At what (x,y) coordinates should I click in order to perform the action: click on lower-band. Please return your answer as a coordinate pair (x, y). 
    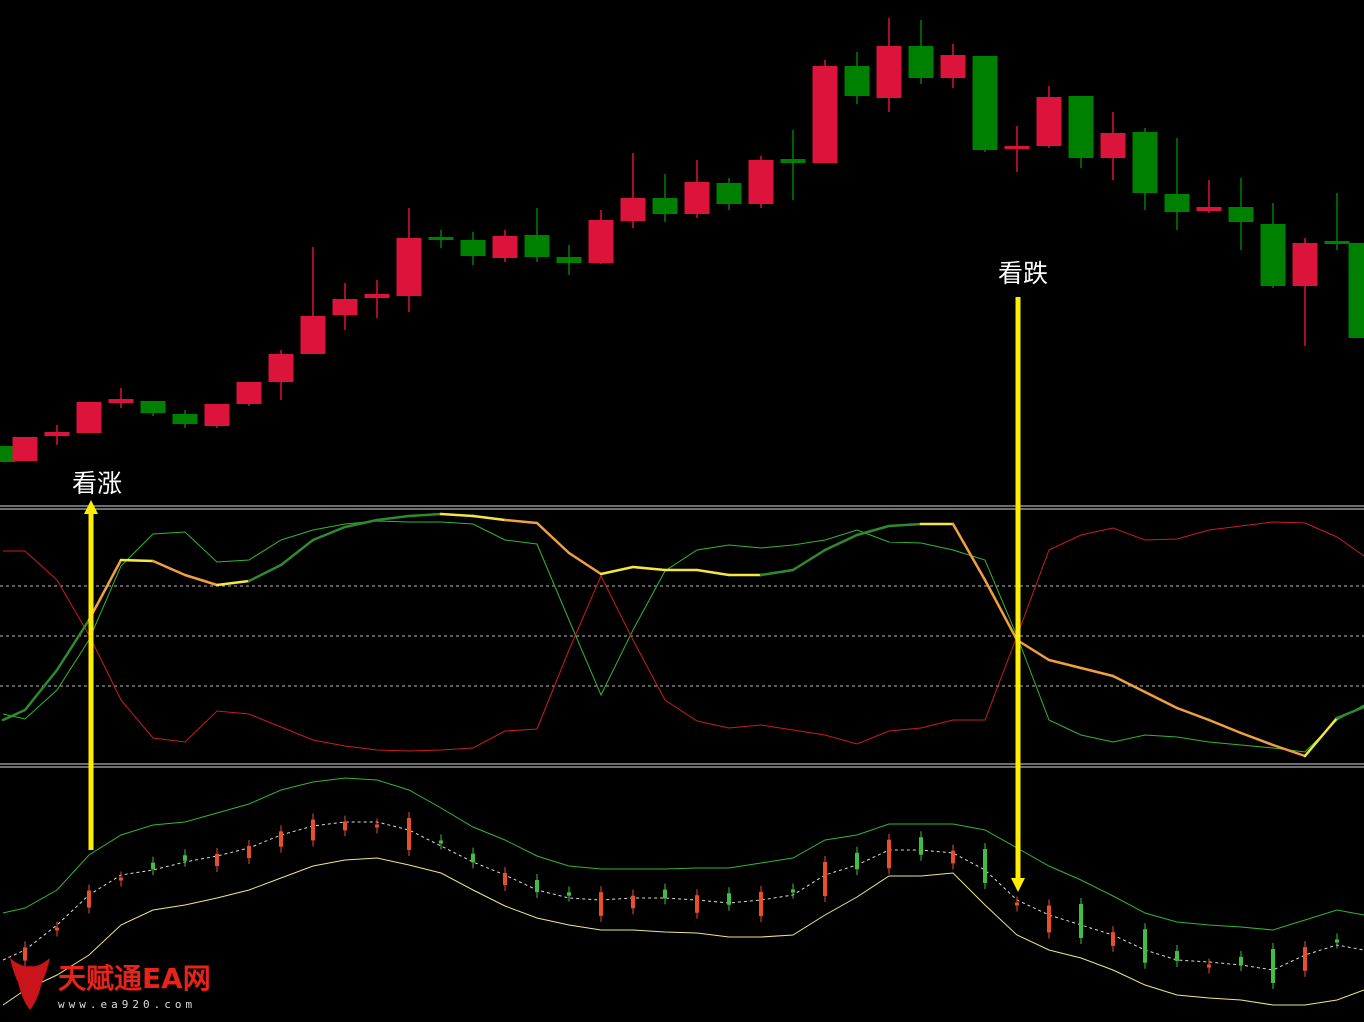
    Looking at the image, I should click on (683, 931).